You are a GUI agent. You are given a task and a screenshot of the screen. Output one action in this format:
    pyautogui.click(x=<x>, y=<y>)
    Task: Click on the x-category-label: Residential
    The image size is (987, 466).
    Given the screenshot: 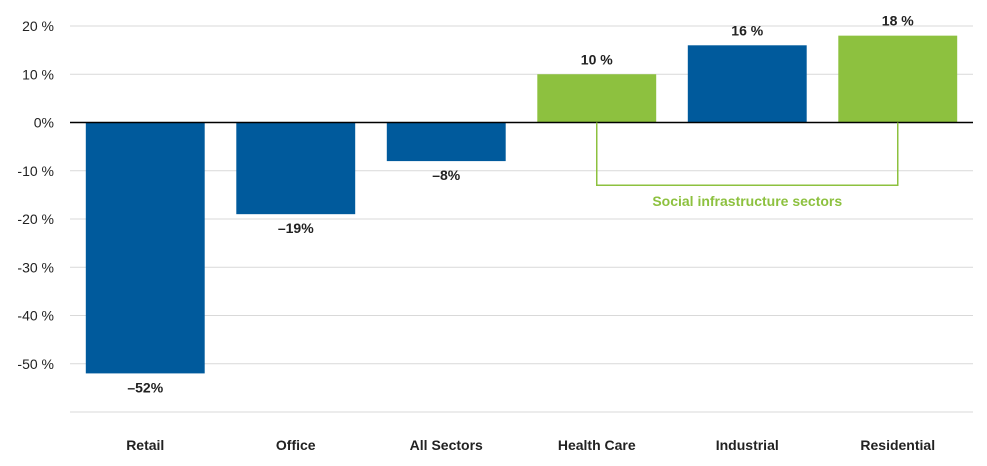 What is the action you would take?
    pyautogui.click(x=897, y=445)
    